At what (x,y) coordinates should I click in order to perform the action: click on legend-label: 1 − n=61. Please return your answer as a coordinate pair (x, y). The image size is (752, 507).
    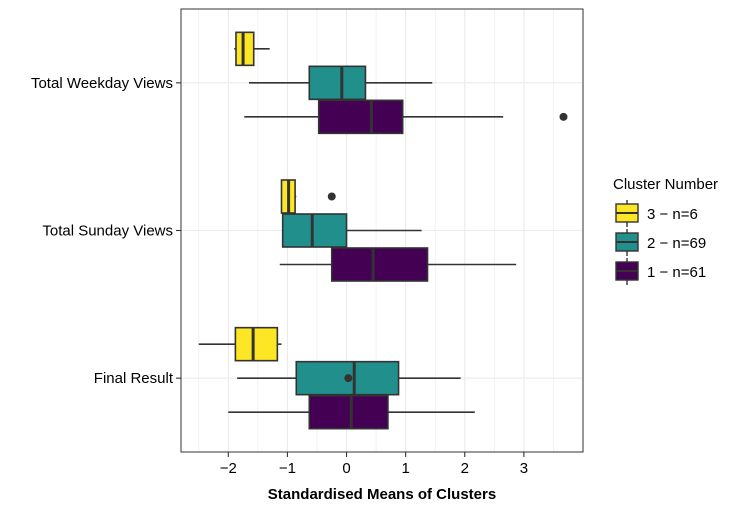
    Looking at the image, I should click on (676, 272).